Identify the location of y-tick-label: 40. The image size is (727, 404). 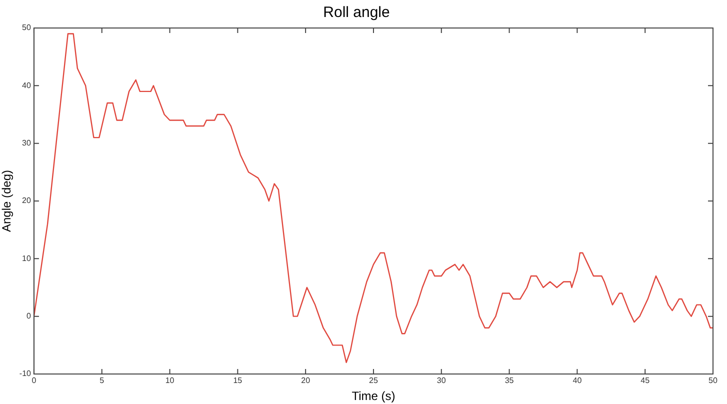
(27, 85).